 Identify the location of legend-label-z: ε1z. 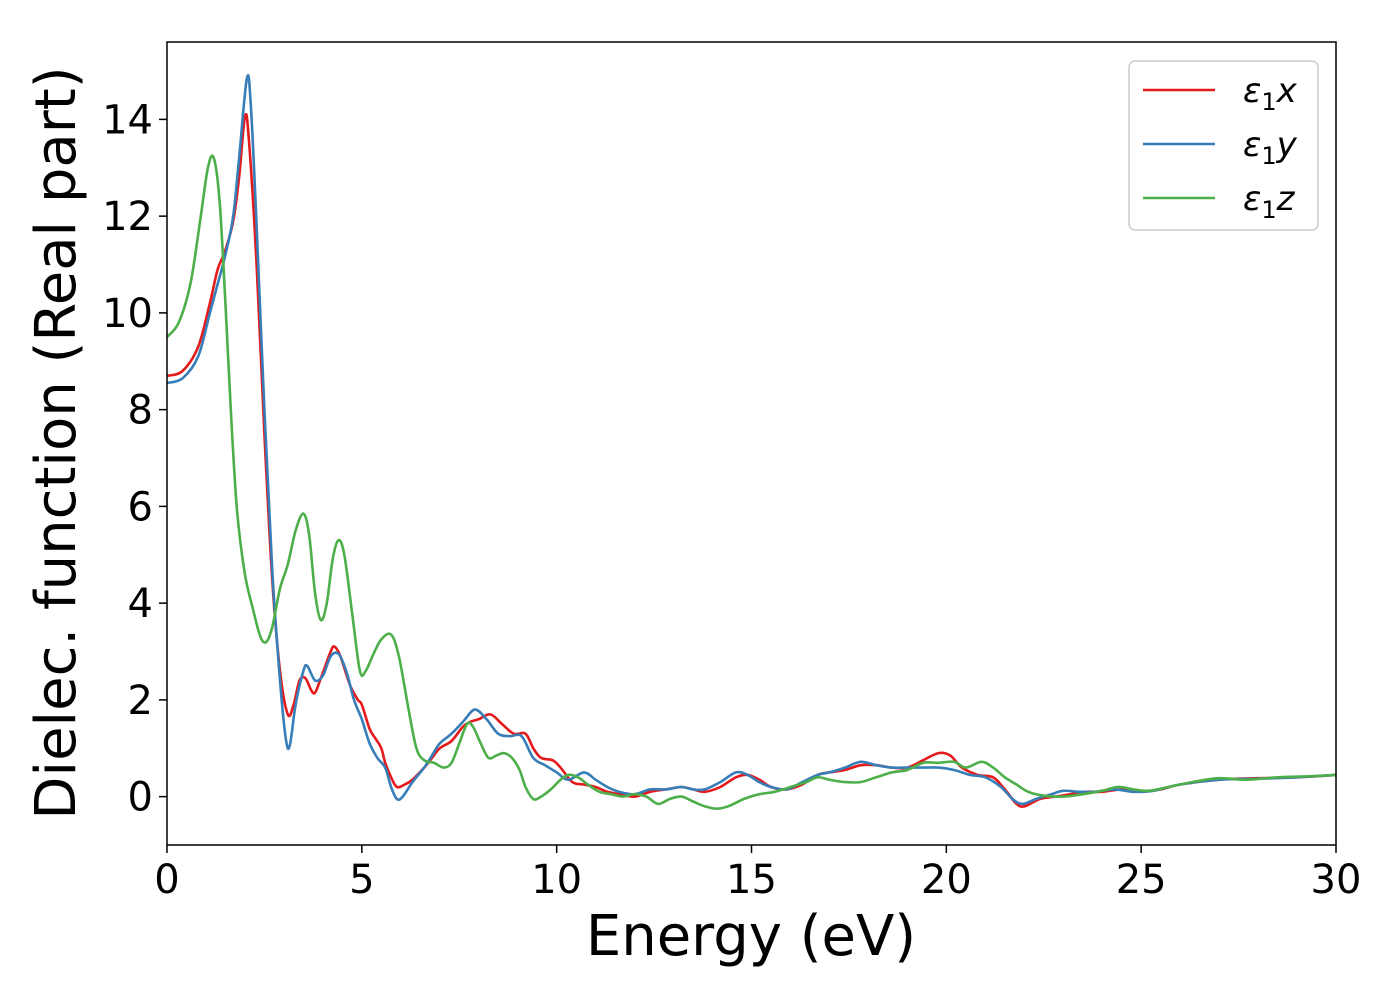
(1269, 201).